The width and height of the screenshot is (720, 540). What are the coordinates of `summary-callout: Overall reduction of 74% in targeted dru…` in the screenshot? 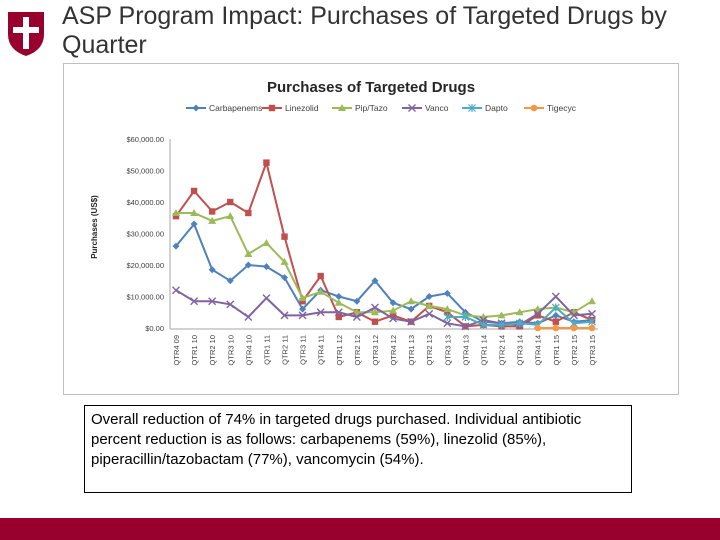 It's located at (358, 449).